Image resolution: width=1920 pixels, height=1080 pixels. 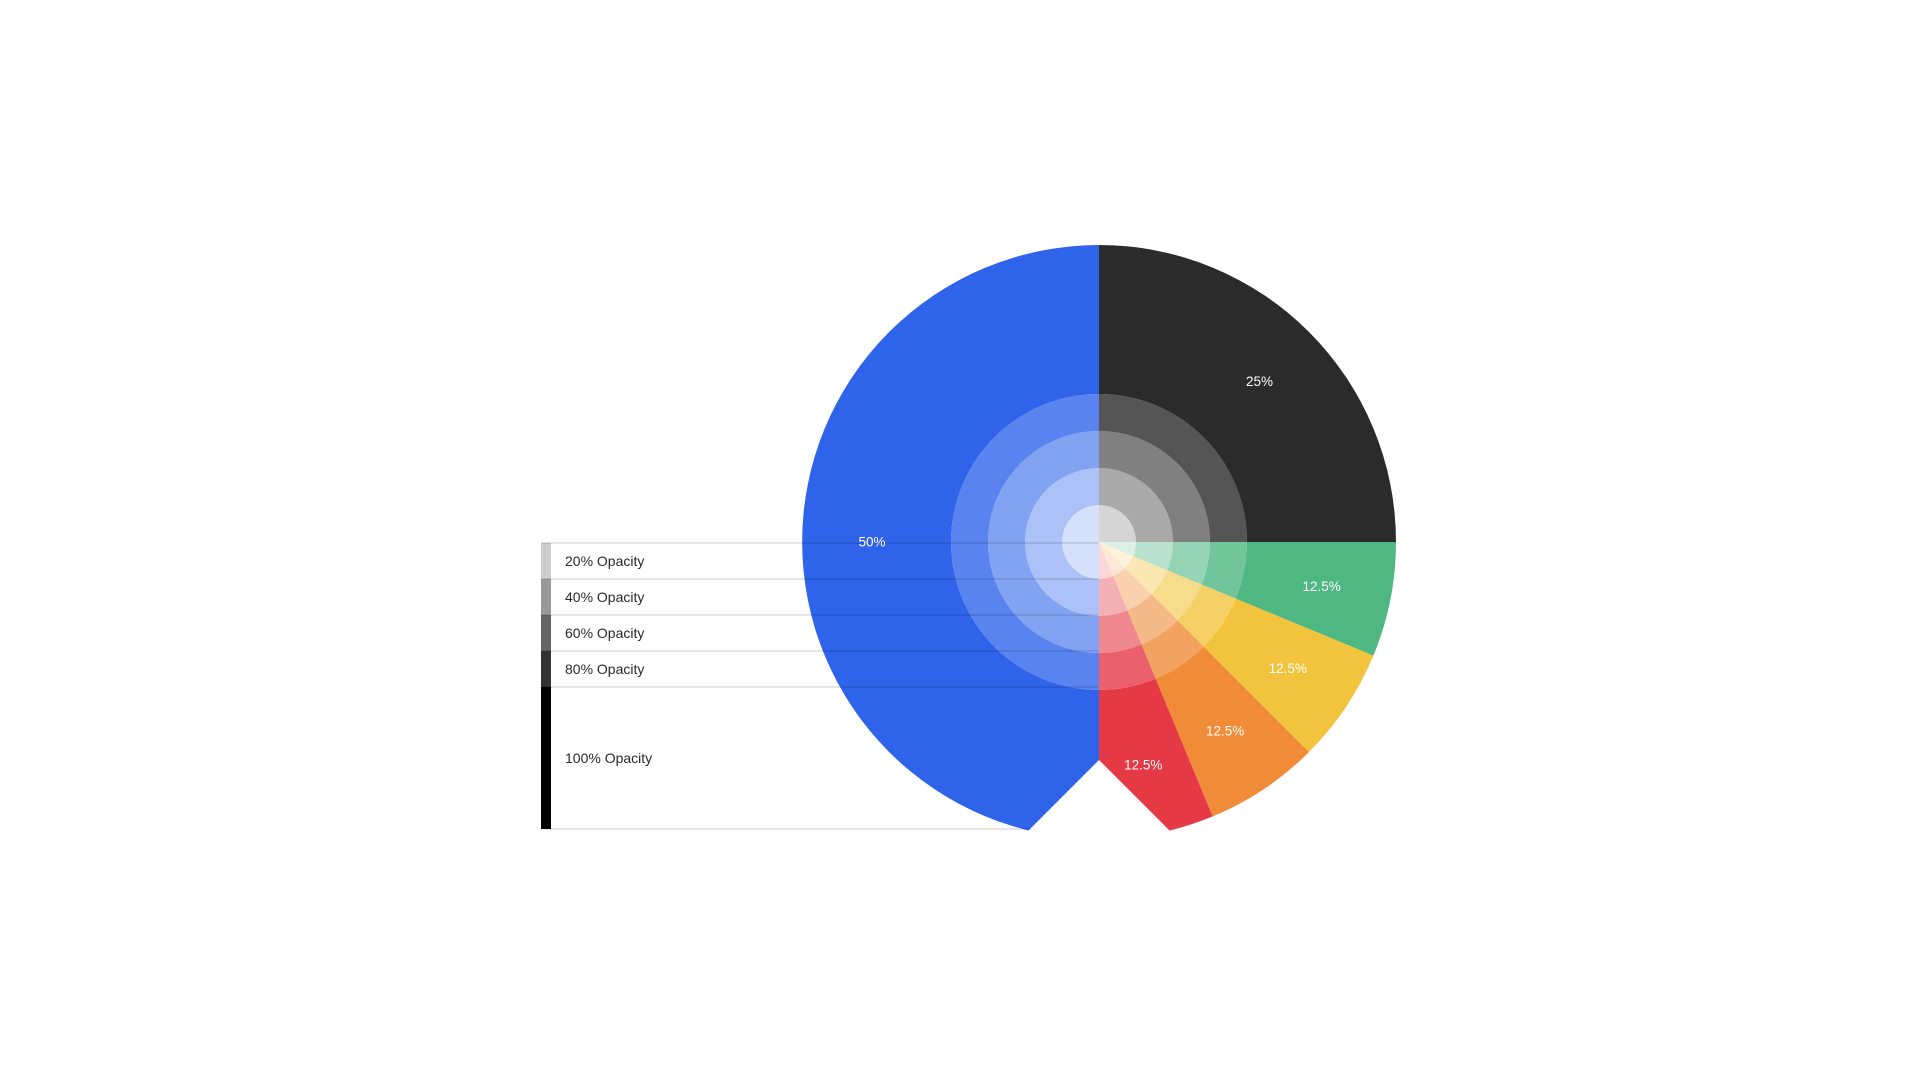 I want to click on opacity-row-label: 100% Opacity, so click(x=608, y=758).